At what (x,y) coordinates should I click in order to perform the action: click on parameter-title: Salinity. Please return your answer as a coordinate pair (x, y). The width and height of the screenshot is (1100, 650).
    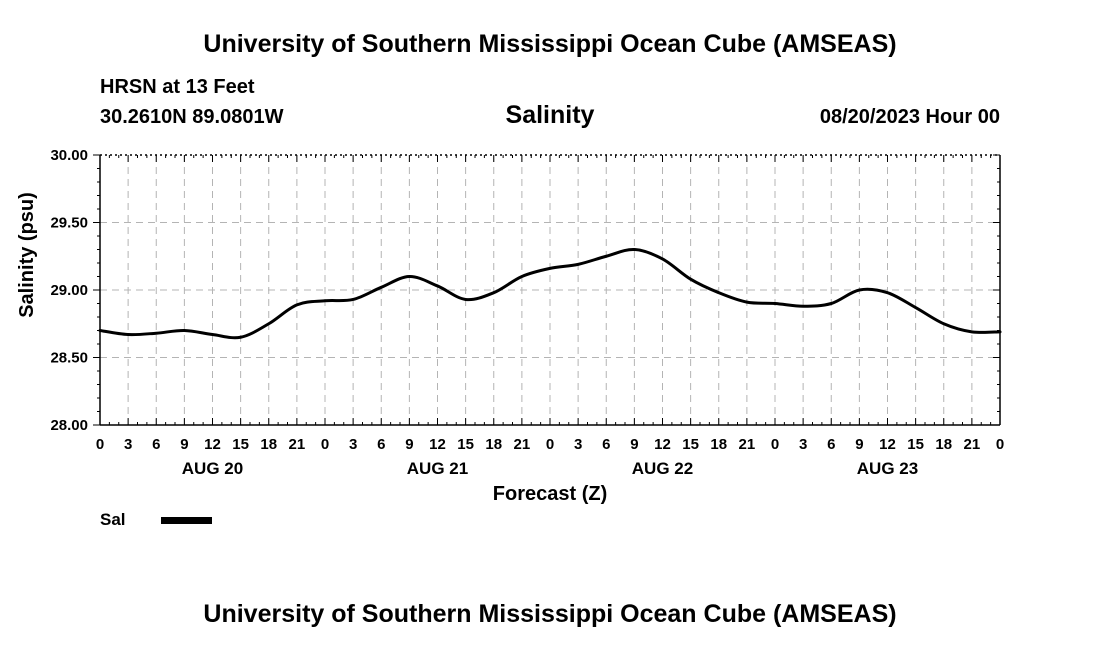
    Looking at the image, I should click on (550, 115).